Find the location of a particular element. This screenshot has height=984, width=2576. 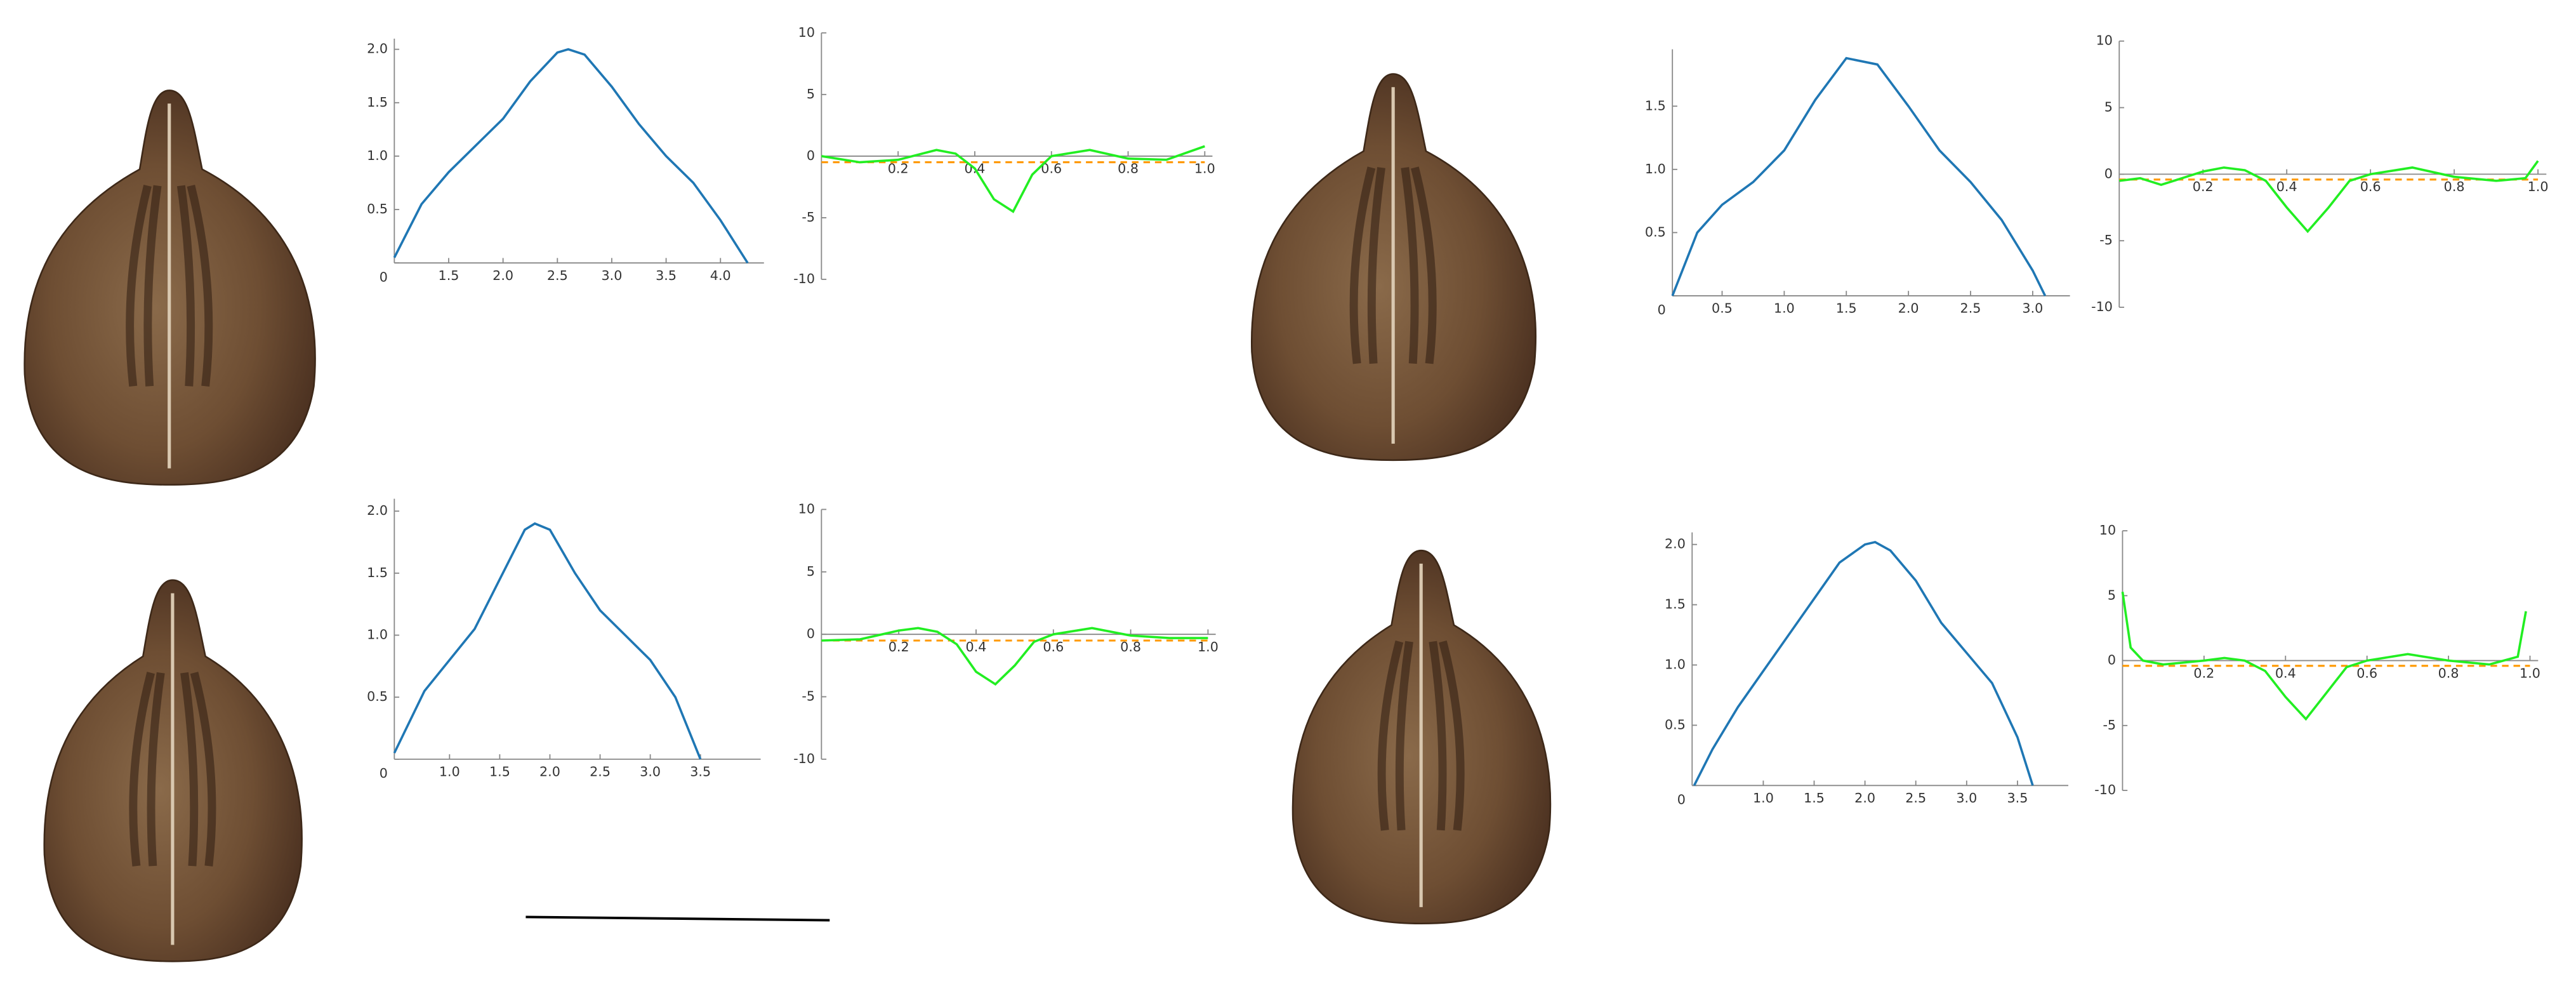

scale-bar is located at coordinates (677, 919).